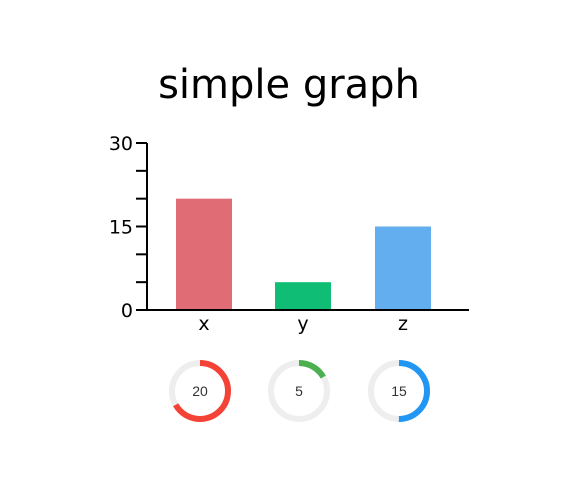 This screenshot has height=494, width=576. I want to click on donut-value-label: 15, so click(399, 391).